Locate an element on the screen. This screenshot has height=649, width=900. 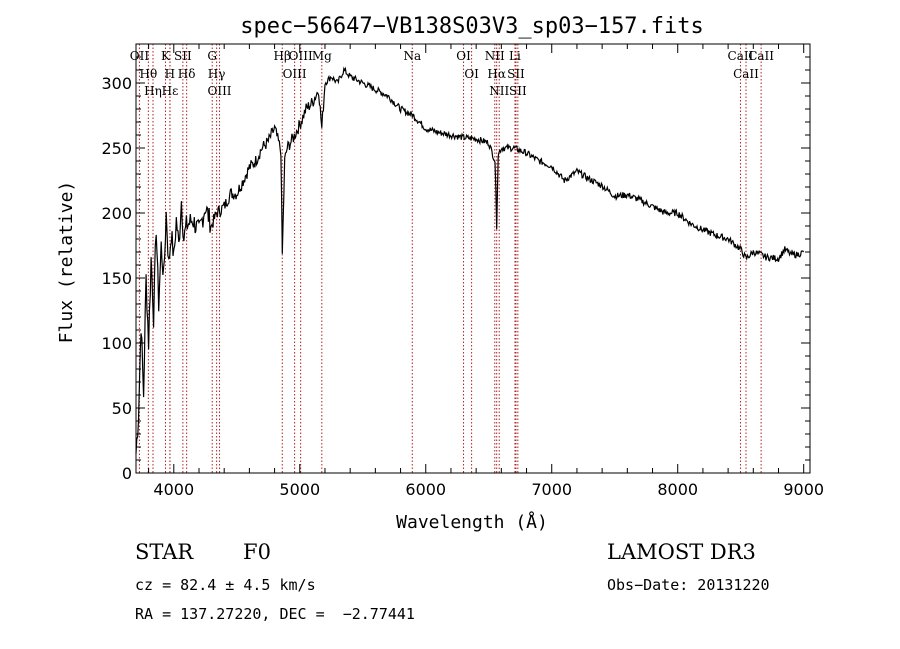
observation-date: Obs−Date: 20131220 is located at coordinates (688, 585).